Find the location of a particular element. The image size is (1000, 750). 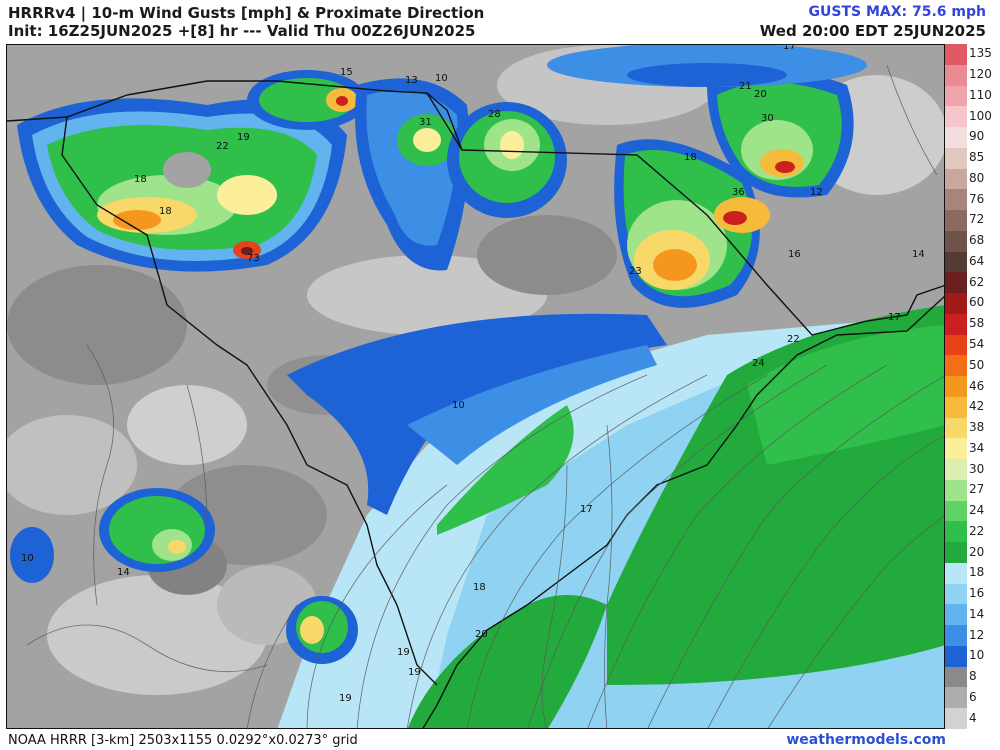

colorbar-label: 38 is located at coordinates (977, 427).